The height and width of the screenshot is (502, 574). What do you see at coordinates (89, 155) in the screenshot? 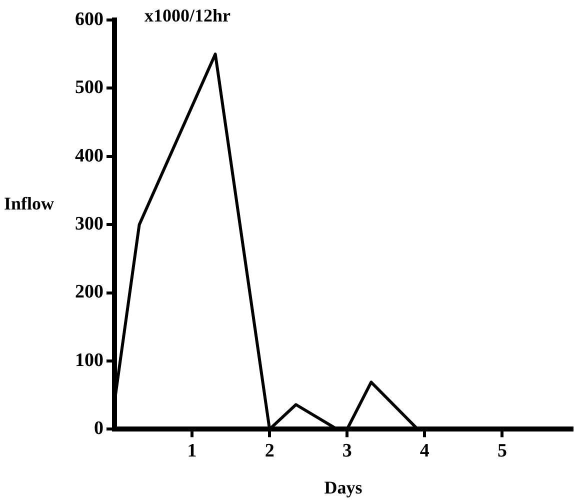
I see `y-tick-label: 400` at bounding box center [89, 155].